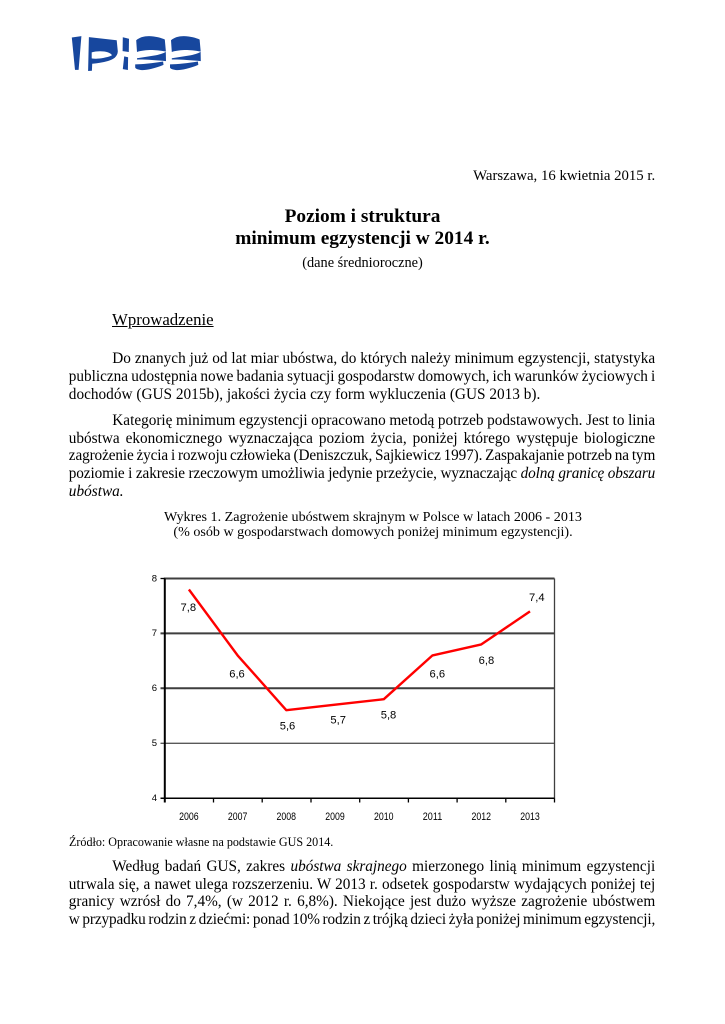  I want to click on svg-text: 2009, so click(335, 817).